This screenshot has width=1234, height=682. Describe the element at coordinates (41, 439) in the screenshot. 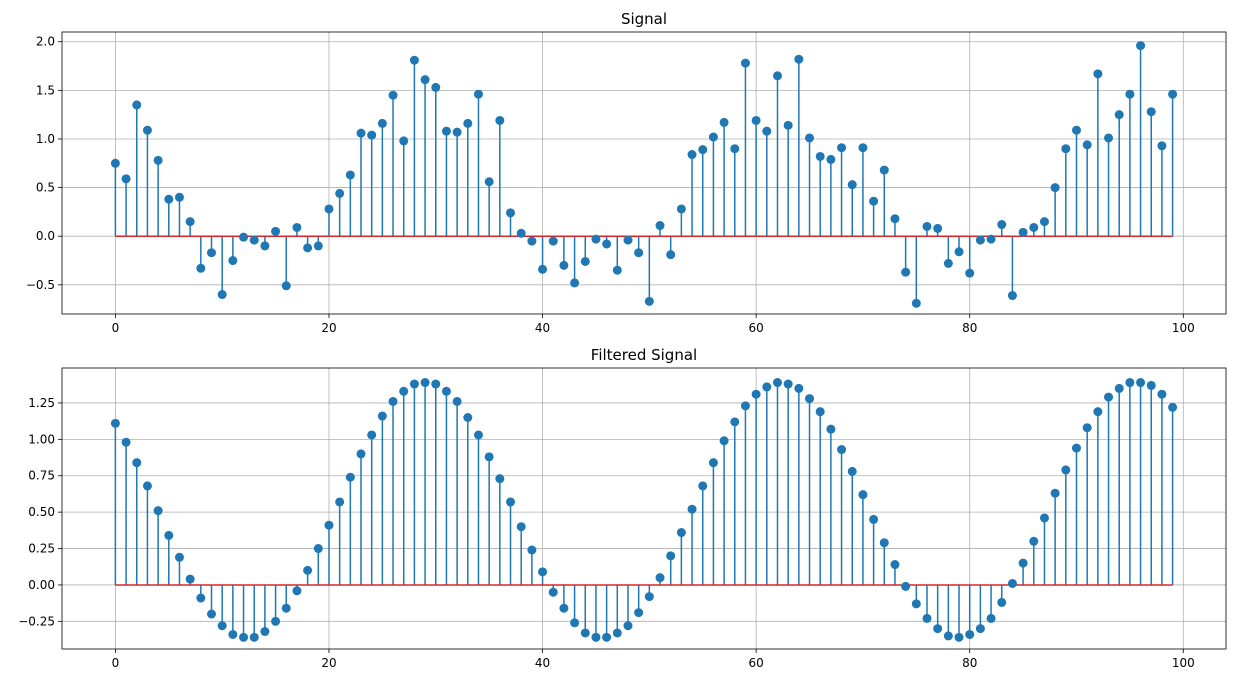

I see `filtered-y-tick-label: 1.00` at that location.